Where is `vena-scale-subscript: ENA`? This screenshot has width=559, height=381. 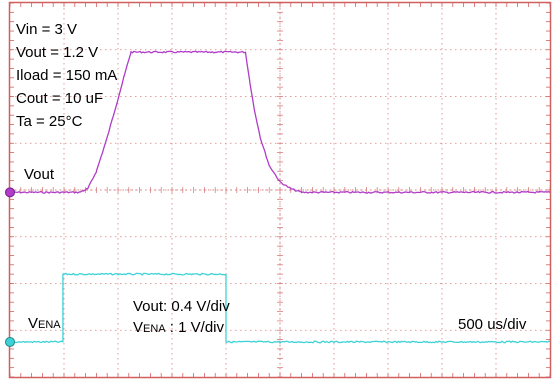 vena-scale-subscript: ENA is located at coordinates (154, 329).